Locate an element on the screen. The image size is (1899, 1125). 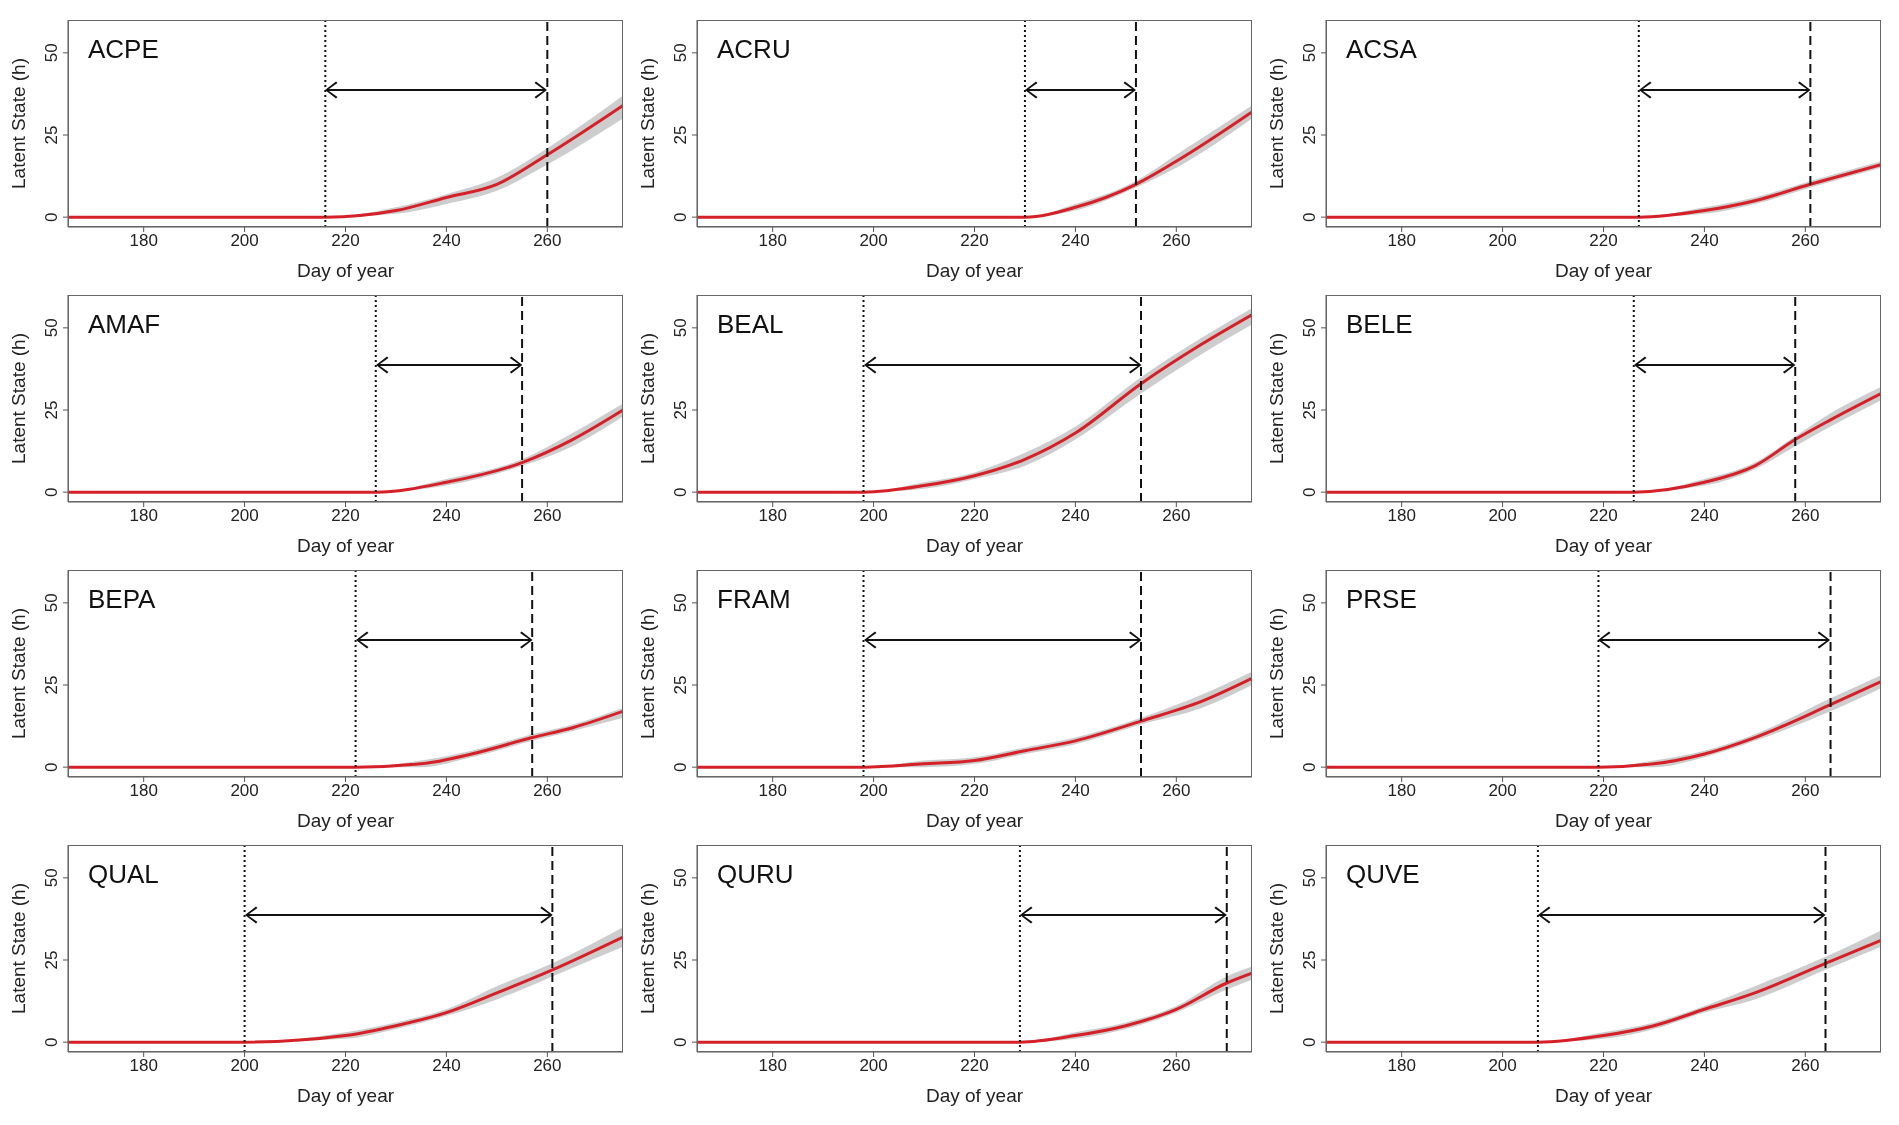
text: PRSE is located at coordinates (1381, 599).